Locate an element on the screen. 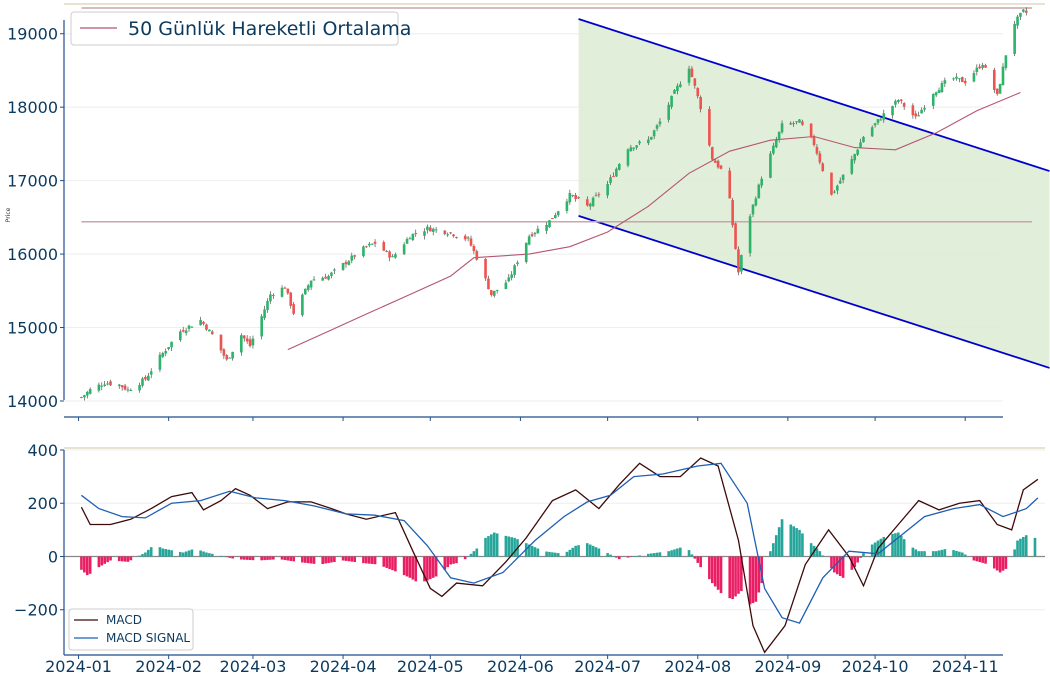 The height and width of the screenshot is (677, 1050). price-y-tick-label: 15000 is located at coordinates (32, 328).